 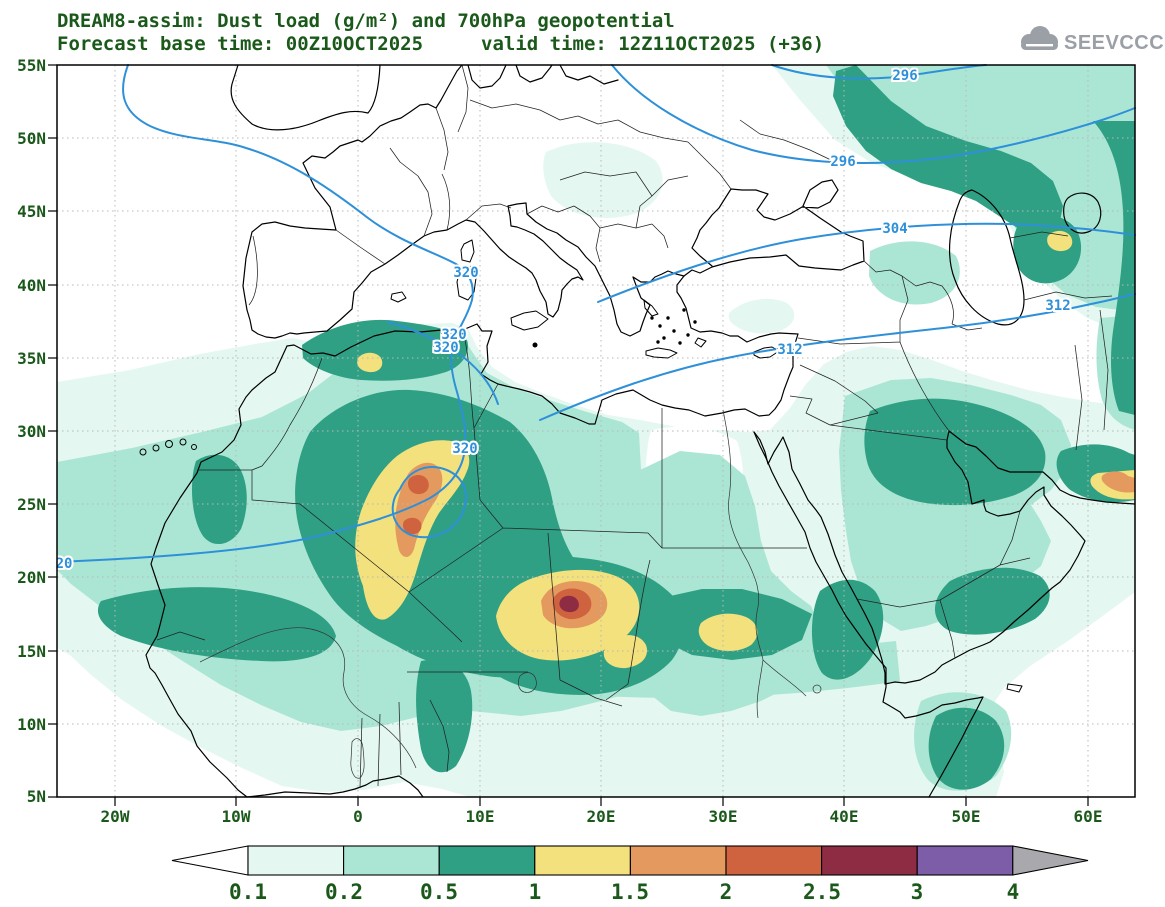 I want to click on lon-axis-label: 10E, so click(x=480, y=816).